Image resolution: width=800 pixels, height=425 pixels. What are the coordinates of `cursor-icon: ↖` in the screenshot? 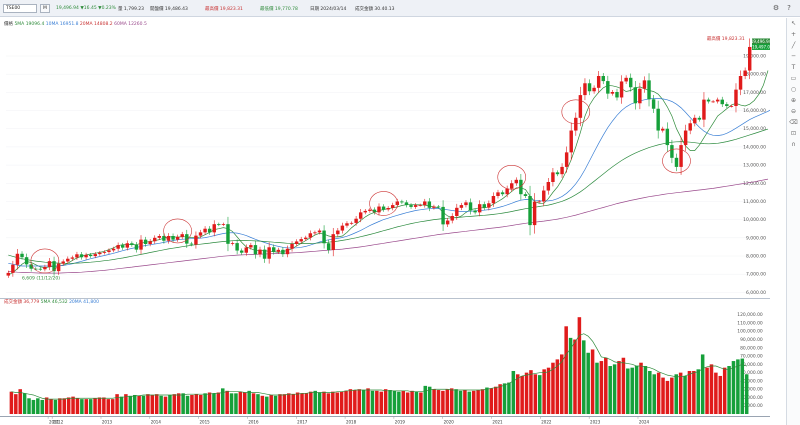 It's located at (793, 23).